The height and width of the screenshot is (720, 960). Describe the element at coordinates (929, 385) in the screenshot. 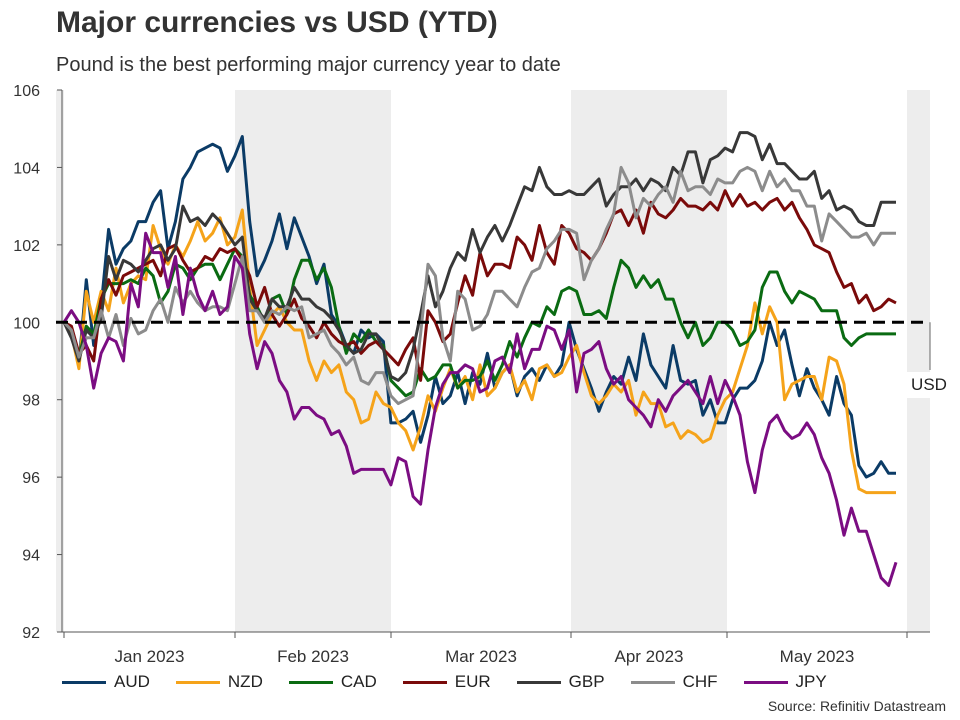

I see `usd-reference-label: USD` at that location.